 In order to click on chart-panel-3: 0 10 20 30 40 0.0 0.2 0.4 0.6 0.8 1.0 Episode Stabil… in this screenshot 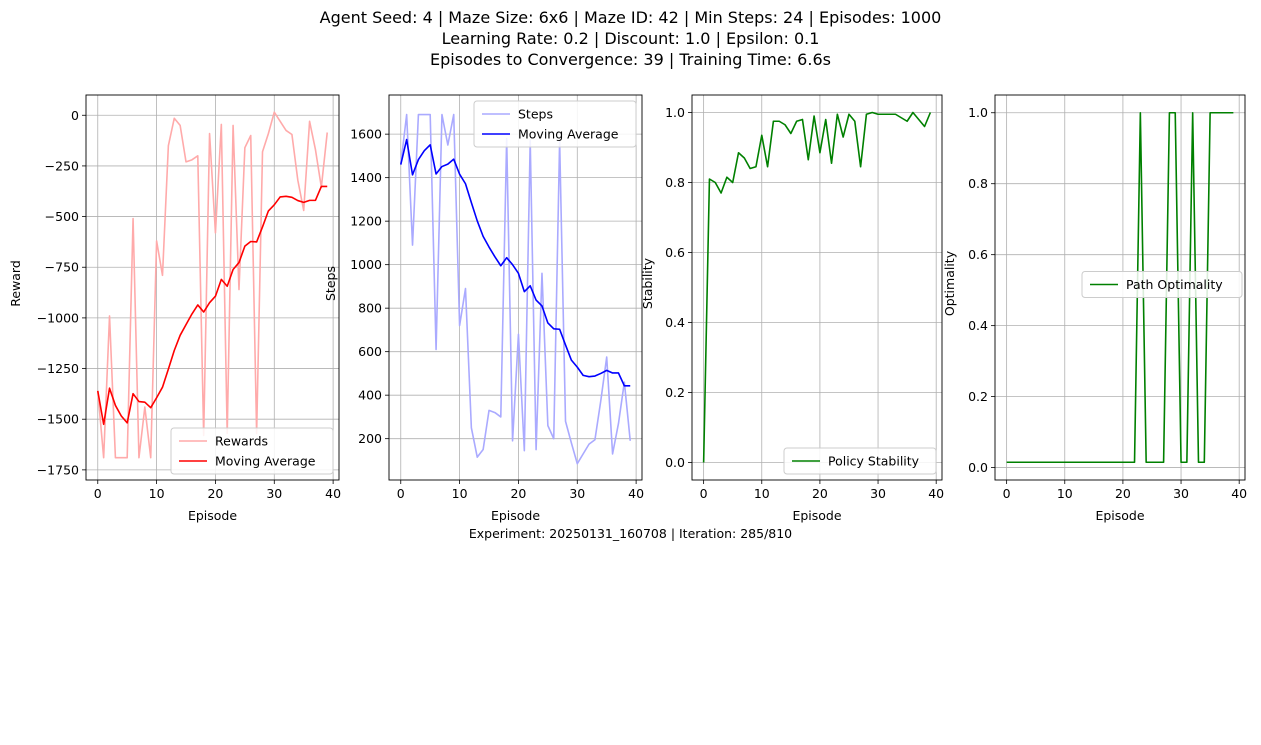, I will do `click(792, 308)`.